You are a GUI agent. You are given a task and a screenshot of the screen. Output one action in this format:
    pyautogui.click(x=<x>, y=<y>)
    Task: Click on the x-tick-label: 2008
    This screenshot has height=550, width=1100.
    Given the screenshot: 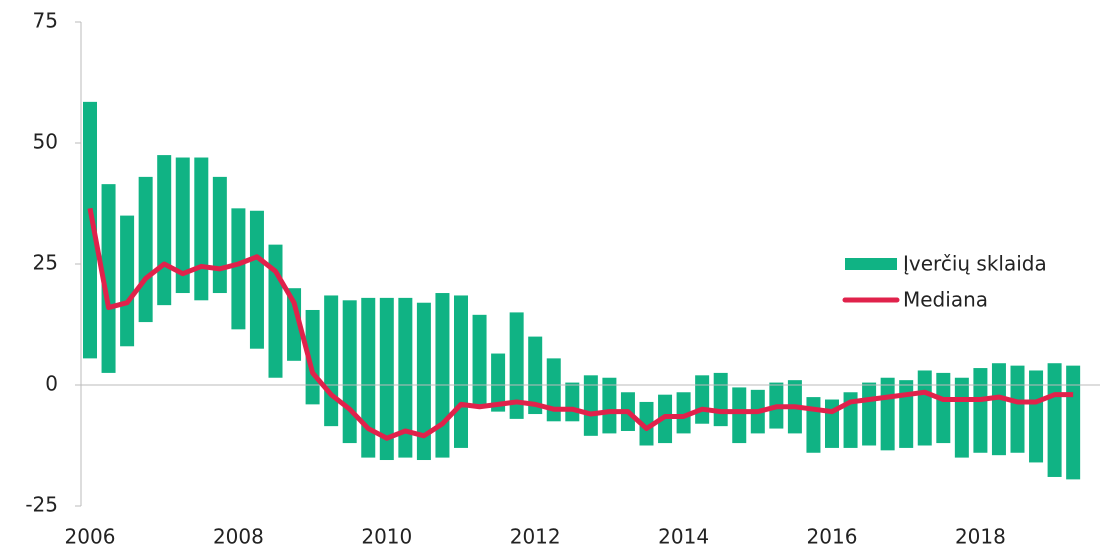 What is the action you would take?
    pyautogui.click(x=238, y=537)
    